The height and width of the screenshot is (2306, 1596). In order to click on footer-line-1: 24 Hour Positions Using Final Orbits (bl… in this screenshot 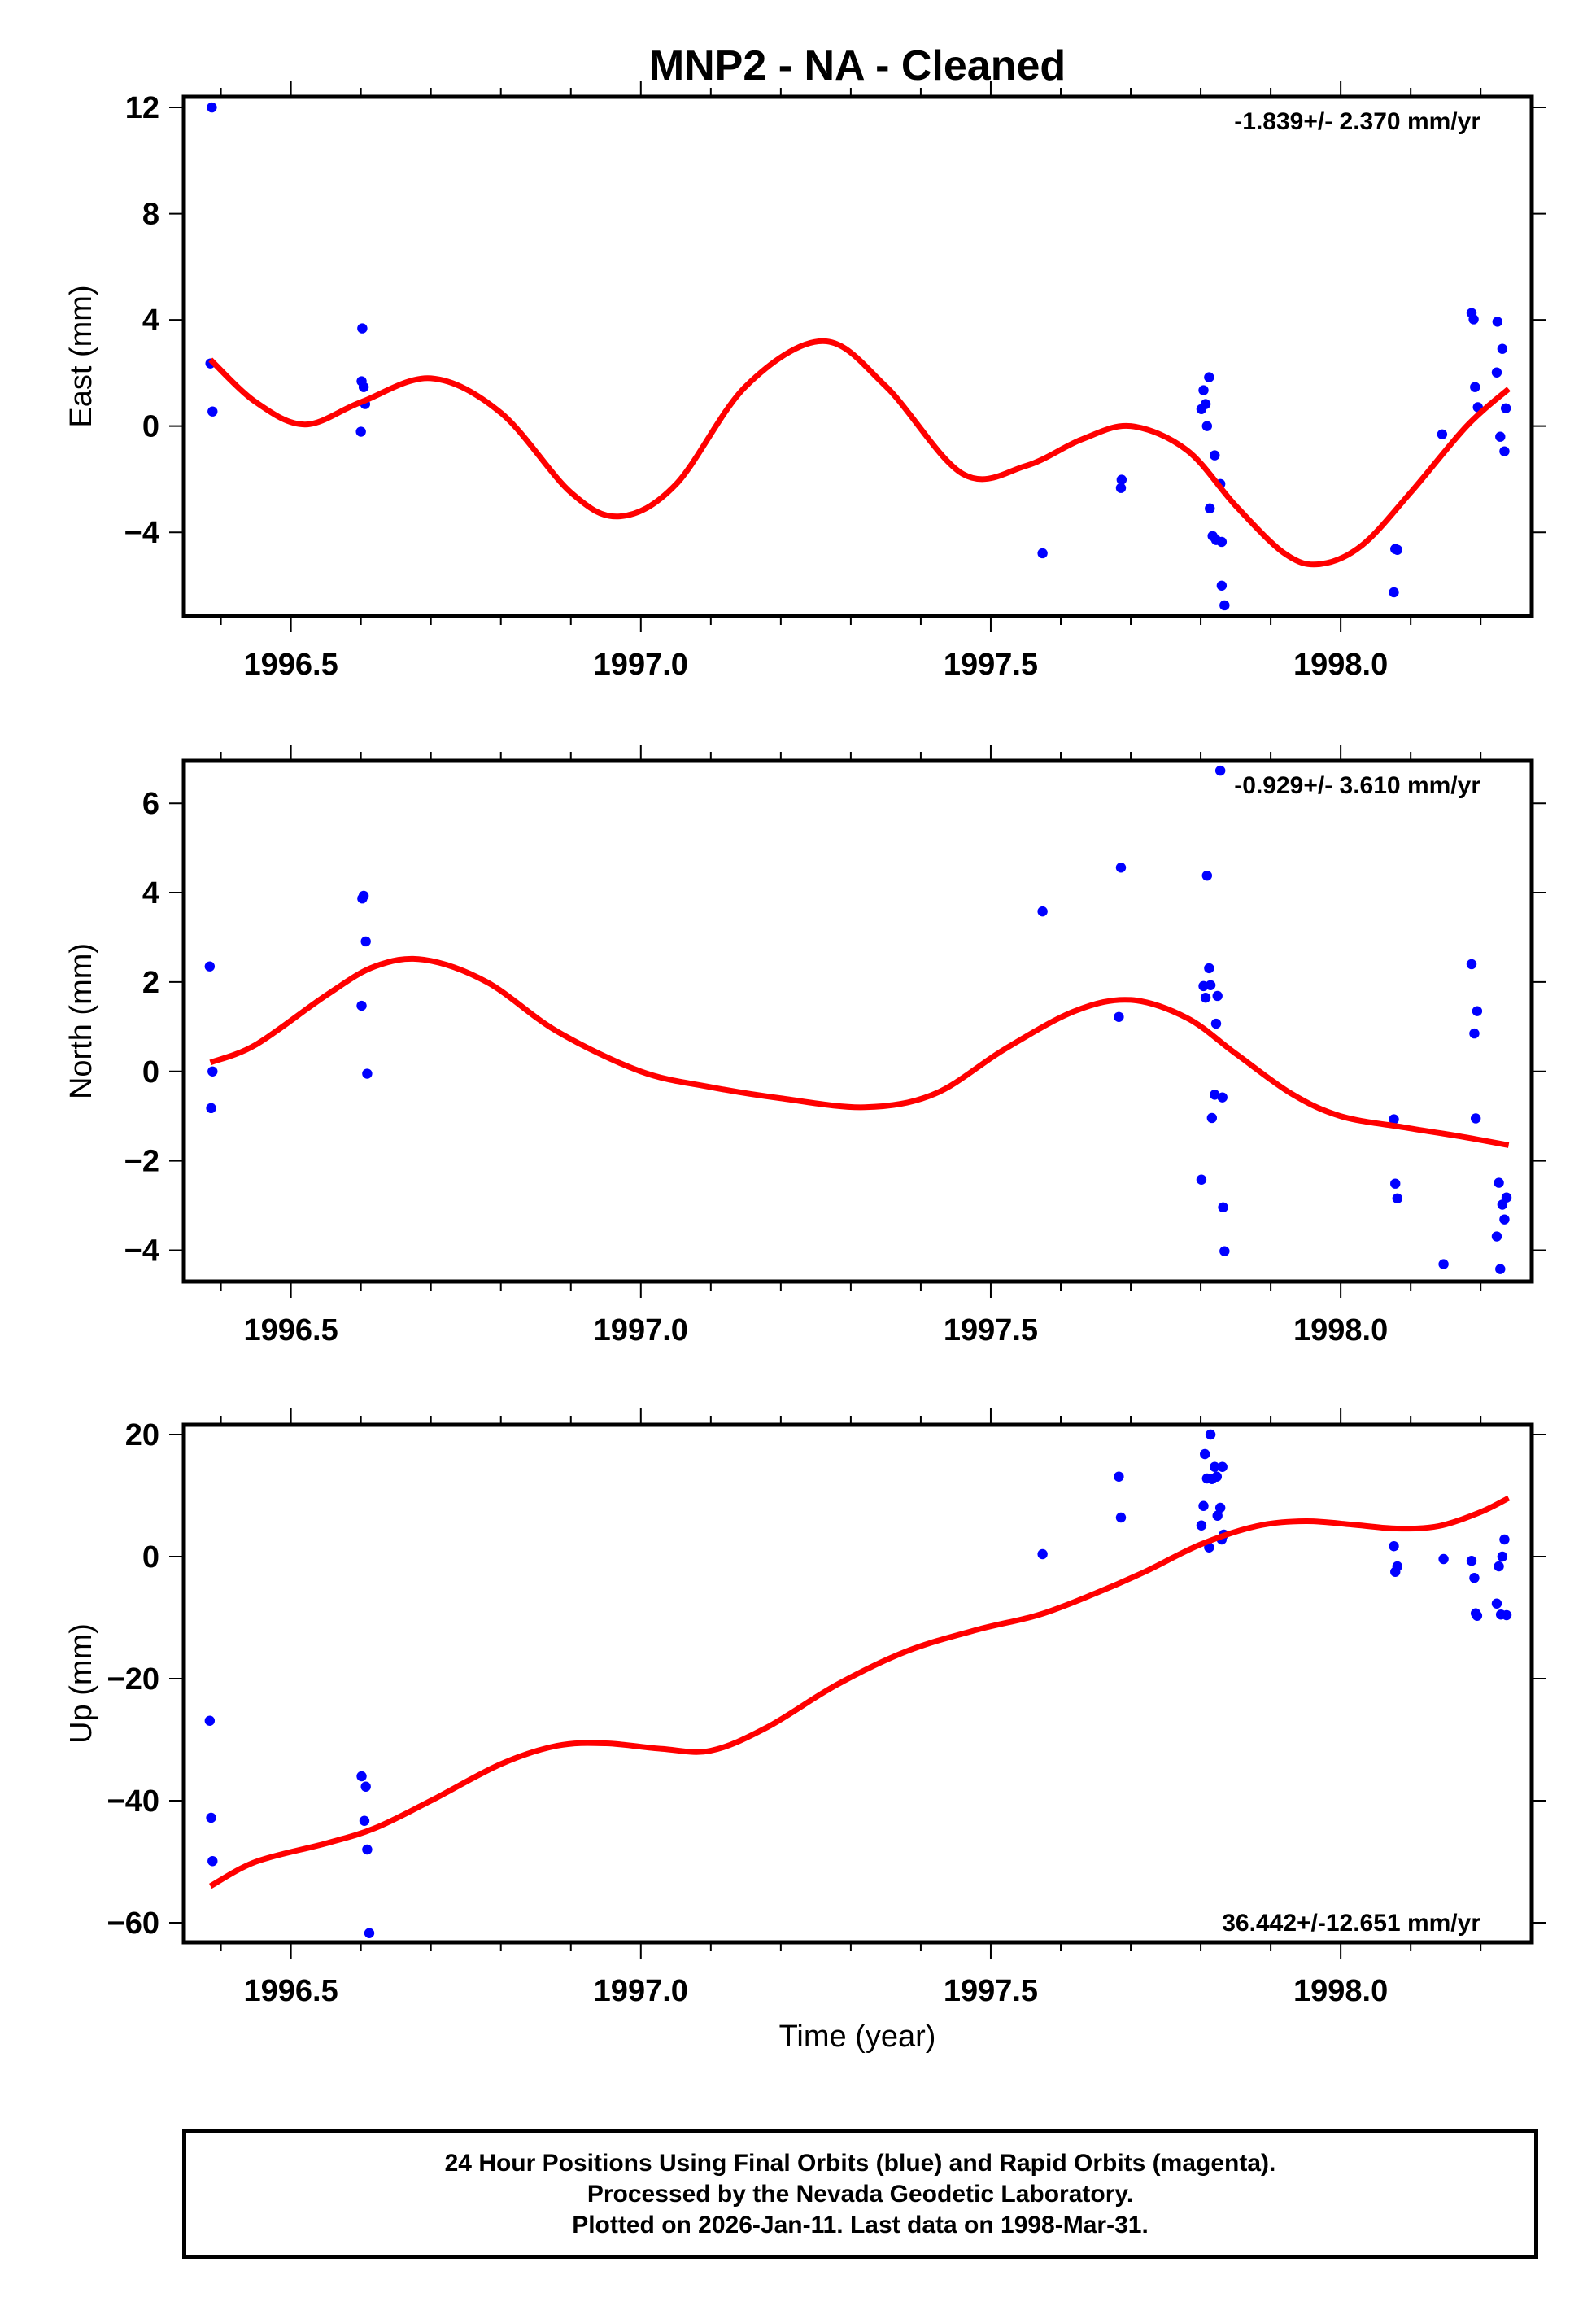, I will do `click(860, 2163)`.